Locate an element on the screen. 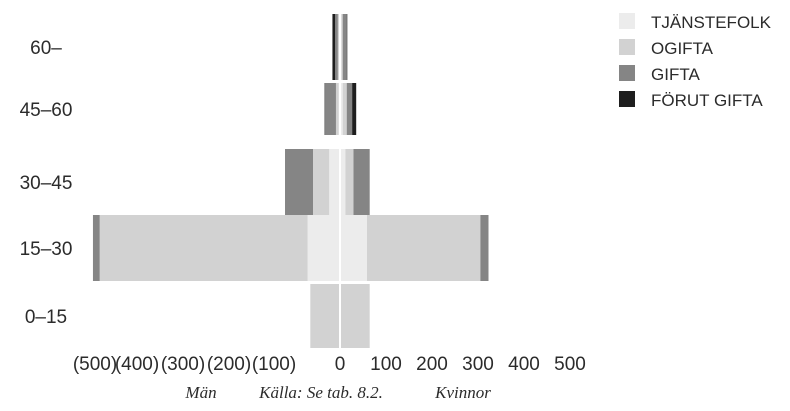 The width and height of the screenshot is (790, 411). y-tick-label-3: 45–60 is located at coordinates (46, 110).